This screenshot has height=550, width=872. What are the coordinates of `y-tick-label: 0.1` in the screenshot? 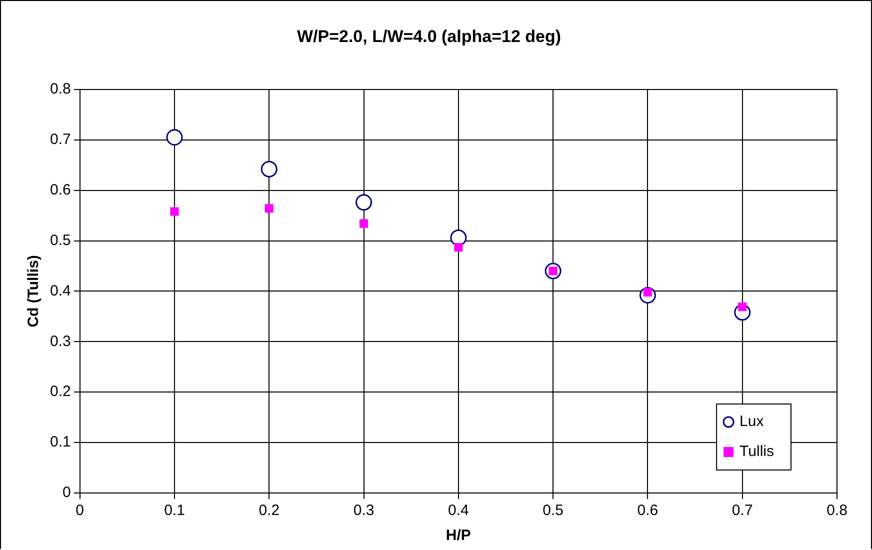 It's located at (60, 442).